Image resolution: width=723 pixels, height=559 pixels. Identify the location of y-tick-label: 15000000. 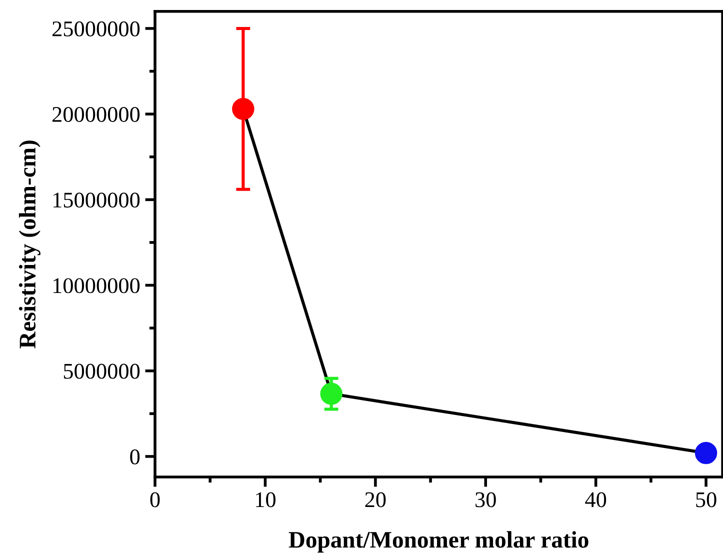
(96, 200).